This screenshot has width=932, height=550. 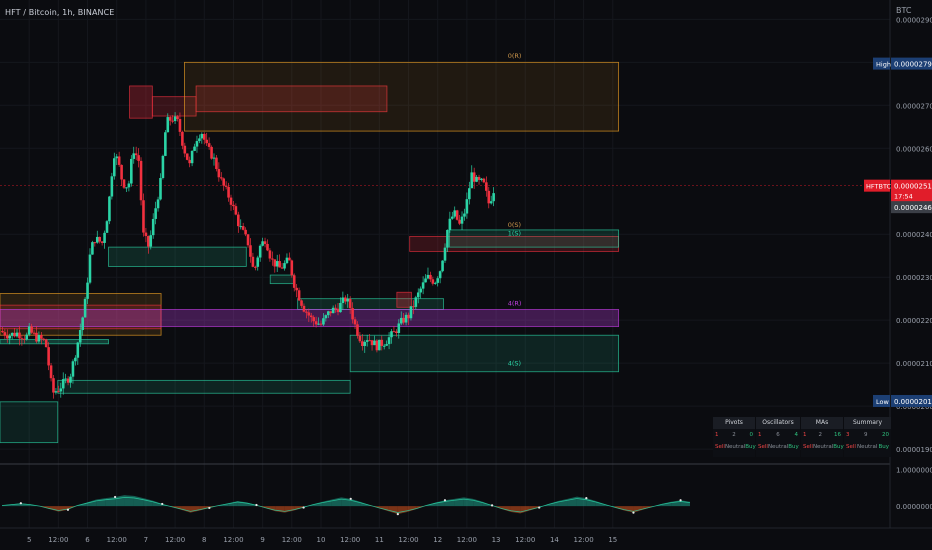 What do you see at coordinates (60, 12) in the screenshot?
I see `chart-title: HFT / Bitcoin, 1h, BINANCE` at bounding box center [60, 12].